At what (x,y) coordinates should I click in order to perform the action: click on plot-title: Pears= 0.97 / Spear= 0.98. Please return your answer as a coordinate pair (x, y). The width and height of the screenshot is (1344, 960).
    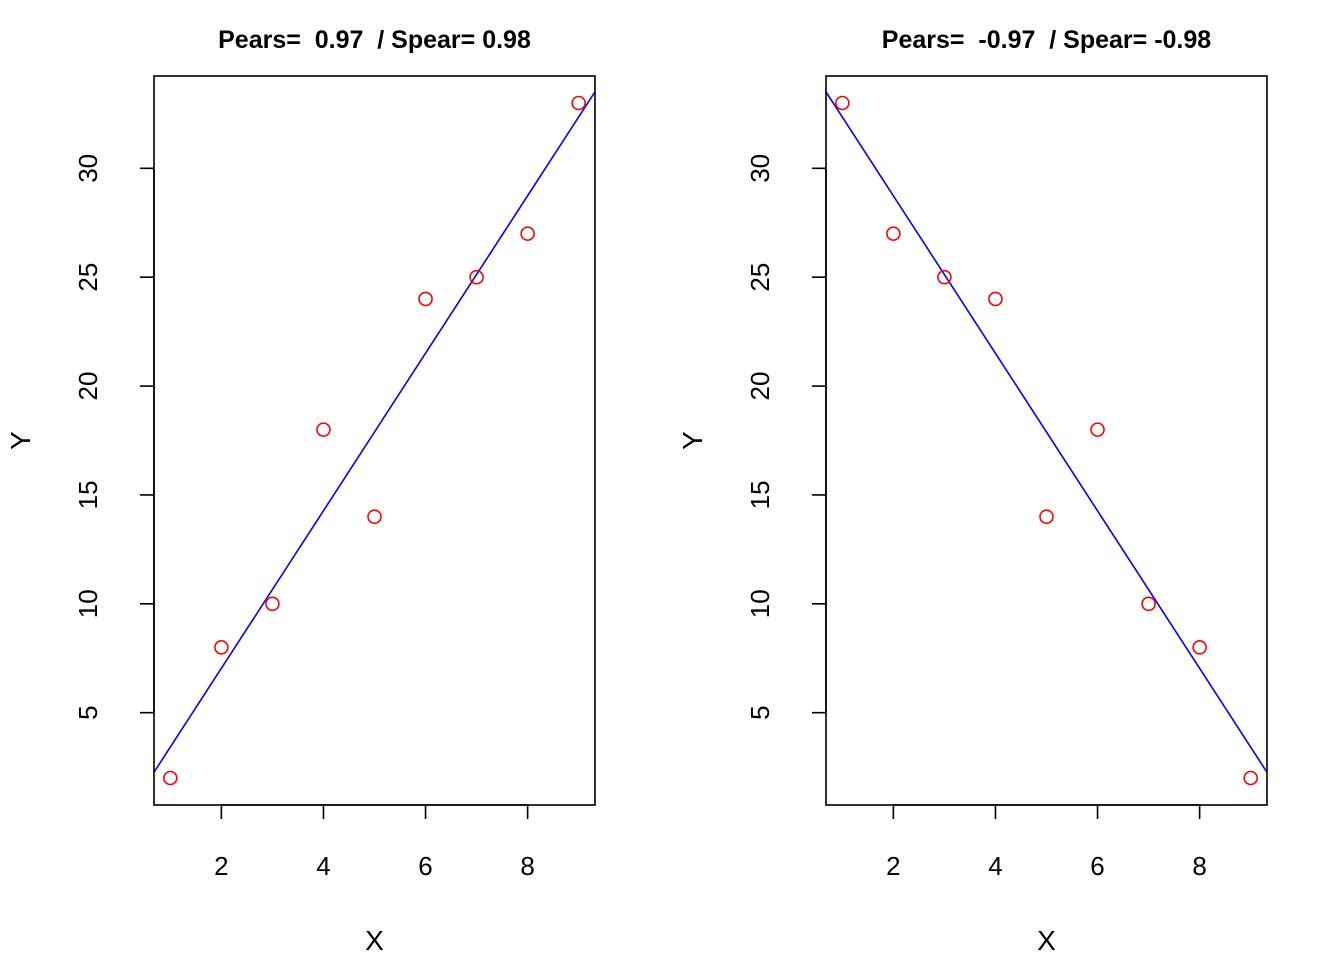
    Looking at the image, I should click on (374, 40).